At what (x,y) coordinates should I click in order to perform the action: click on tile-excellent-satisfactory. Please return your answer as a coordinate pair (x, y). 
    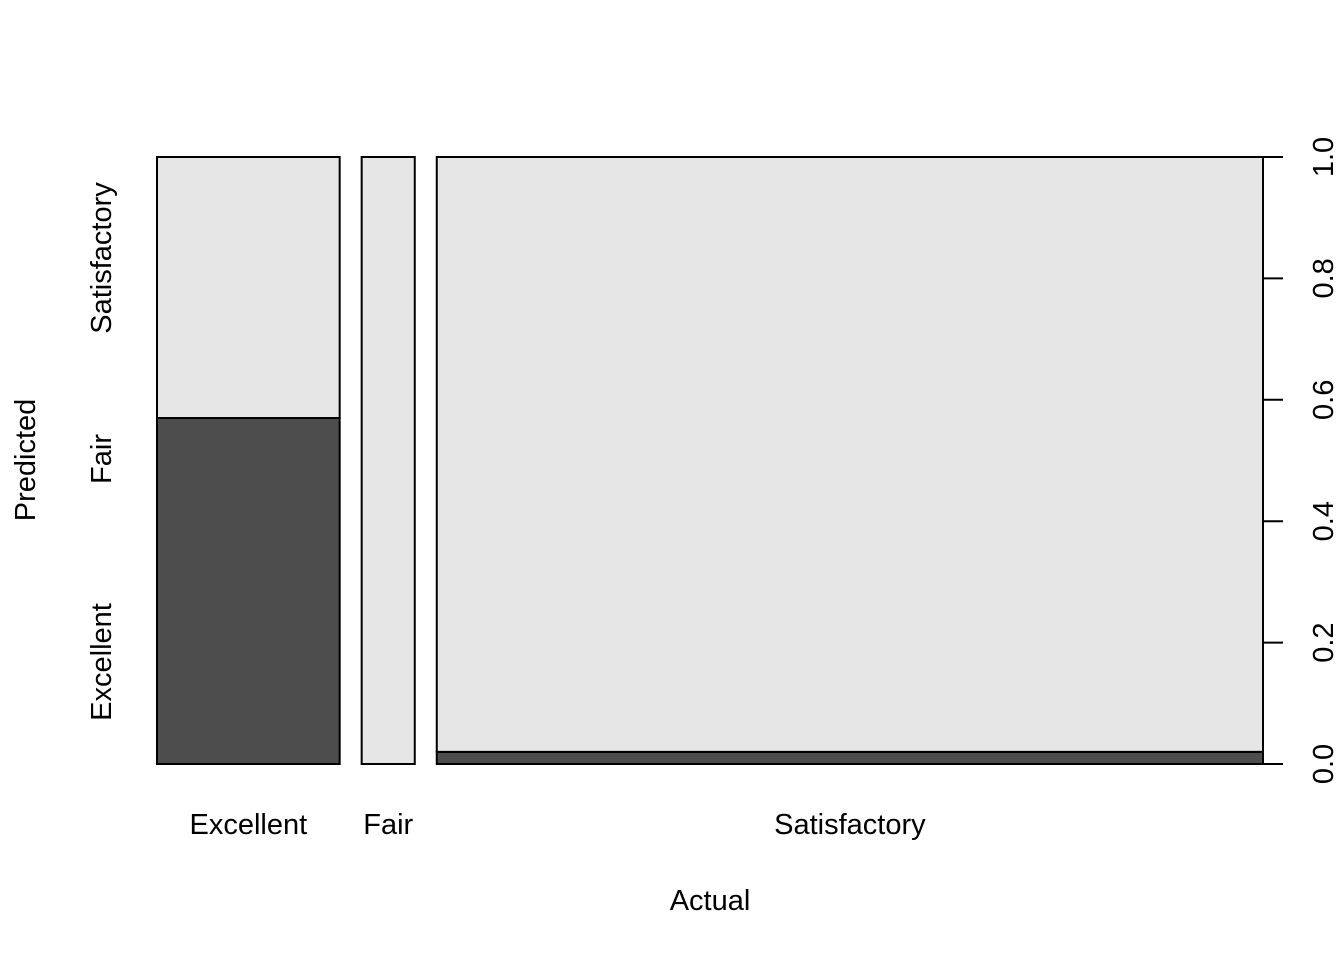
    Looking at the image, I should click on (248, 288).